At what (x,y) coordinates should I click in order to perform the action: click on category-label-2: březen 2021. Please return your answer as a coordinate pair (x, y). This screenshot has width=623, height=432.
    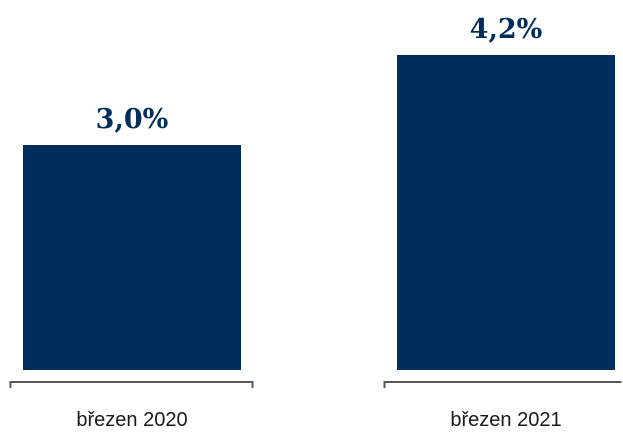
    Looking at the image, I should click on (505, 420).